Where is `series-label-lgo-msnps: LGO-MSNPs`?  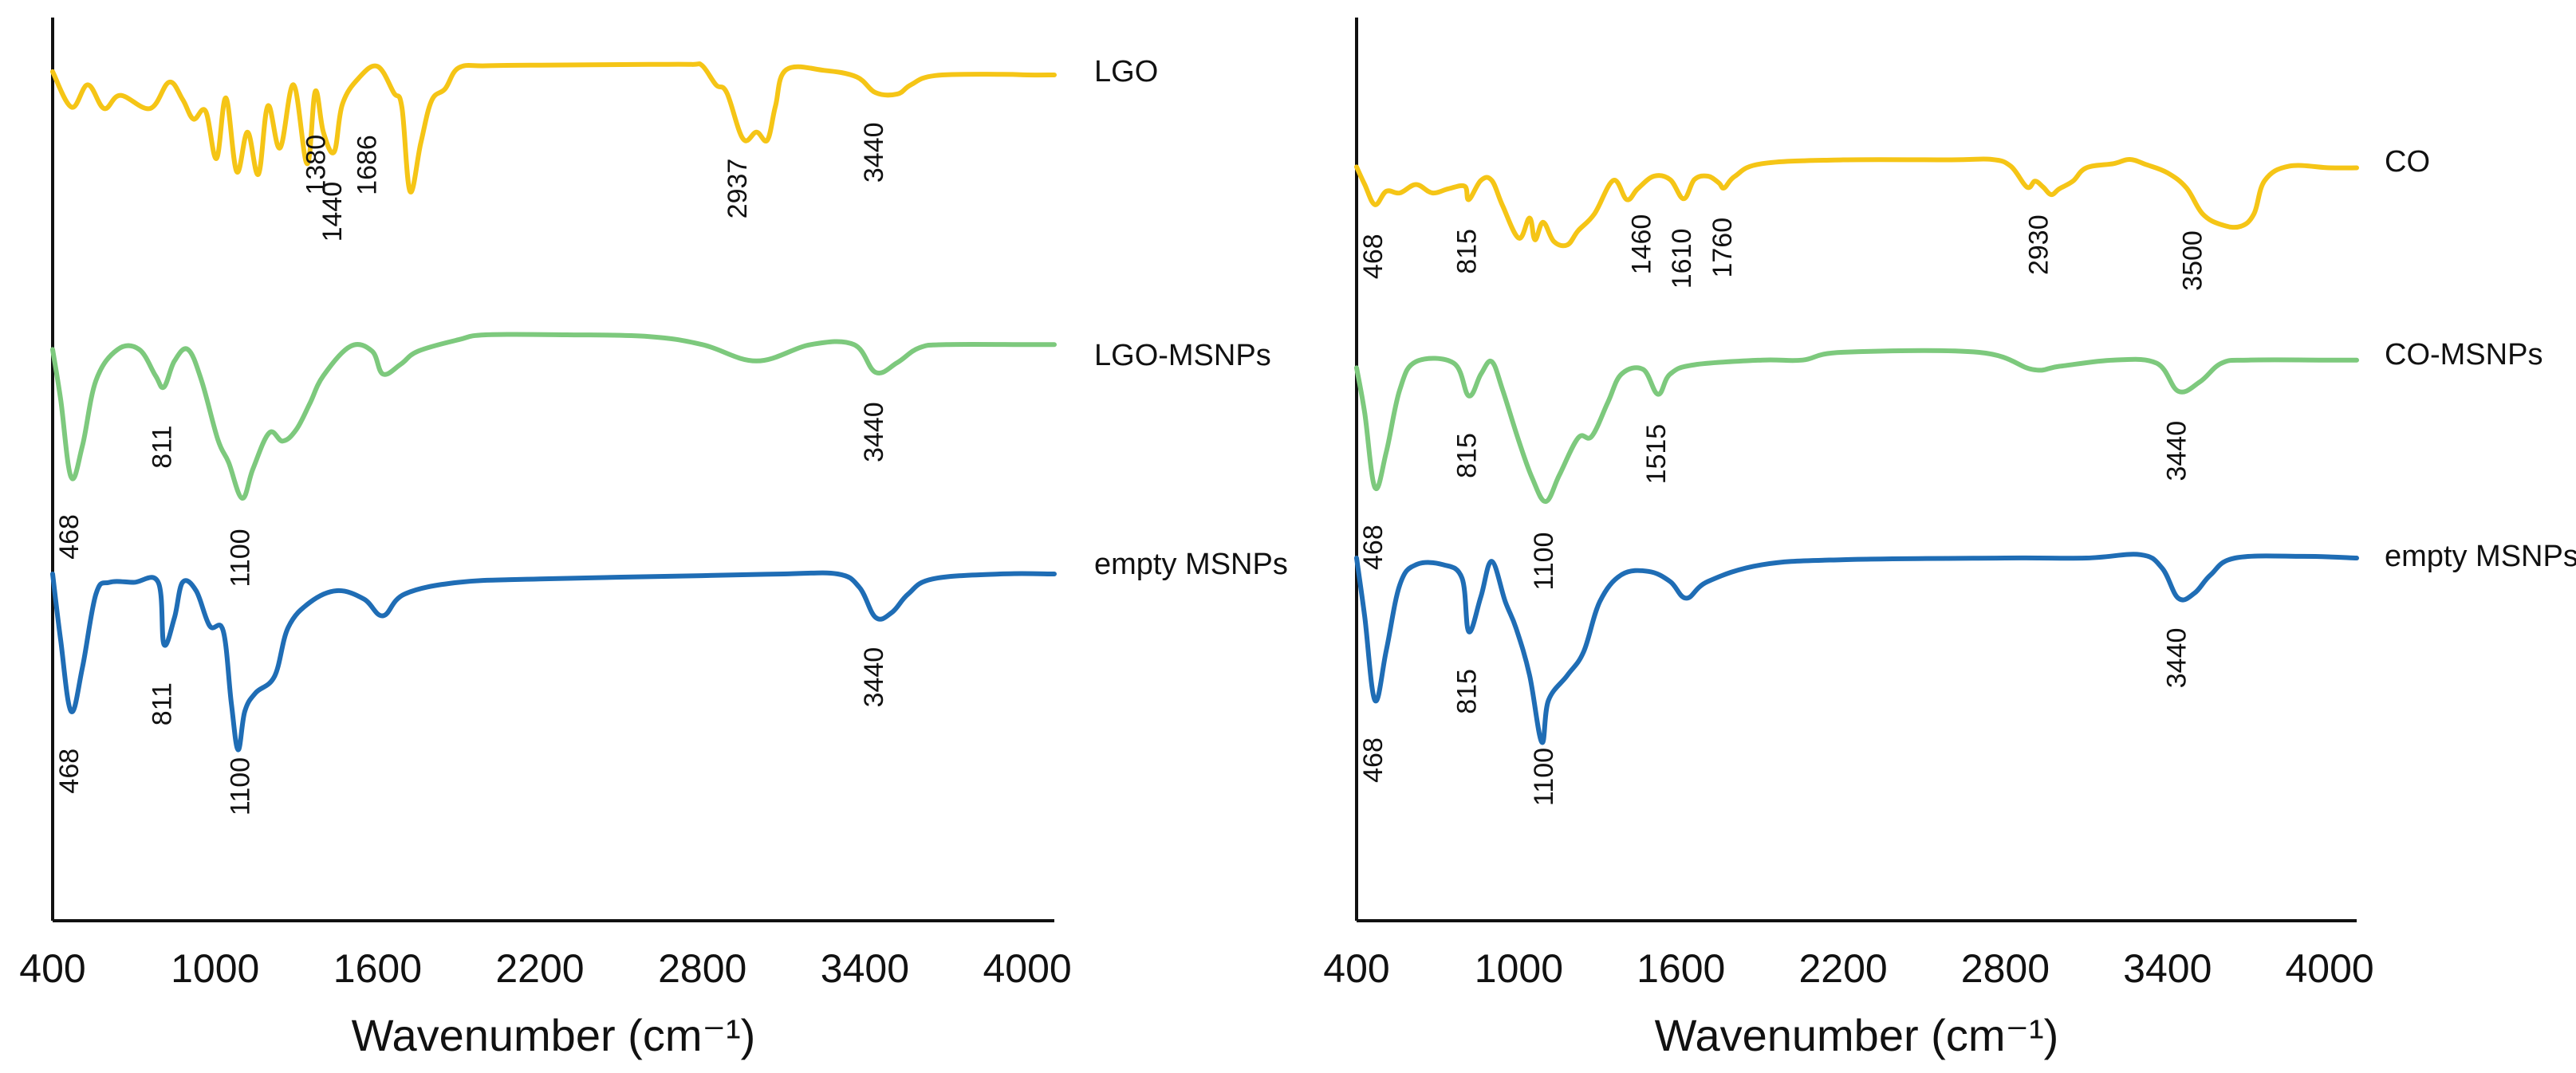 series-label-lgo-msnps: LGO-MSNPs is located at coordinates (1182, 355).